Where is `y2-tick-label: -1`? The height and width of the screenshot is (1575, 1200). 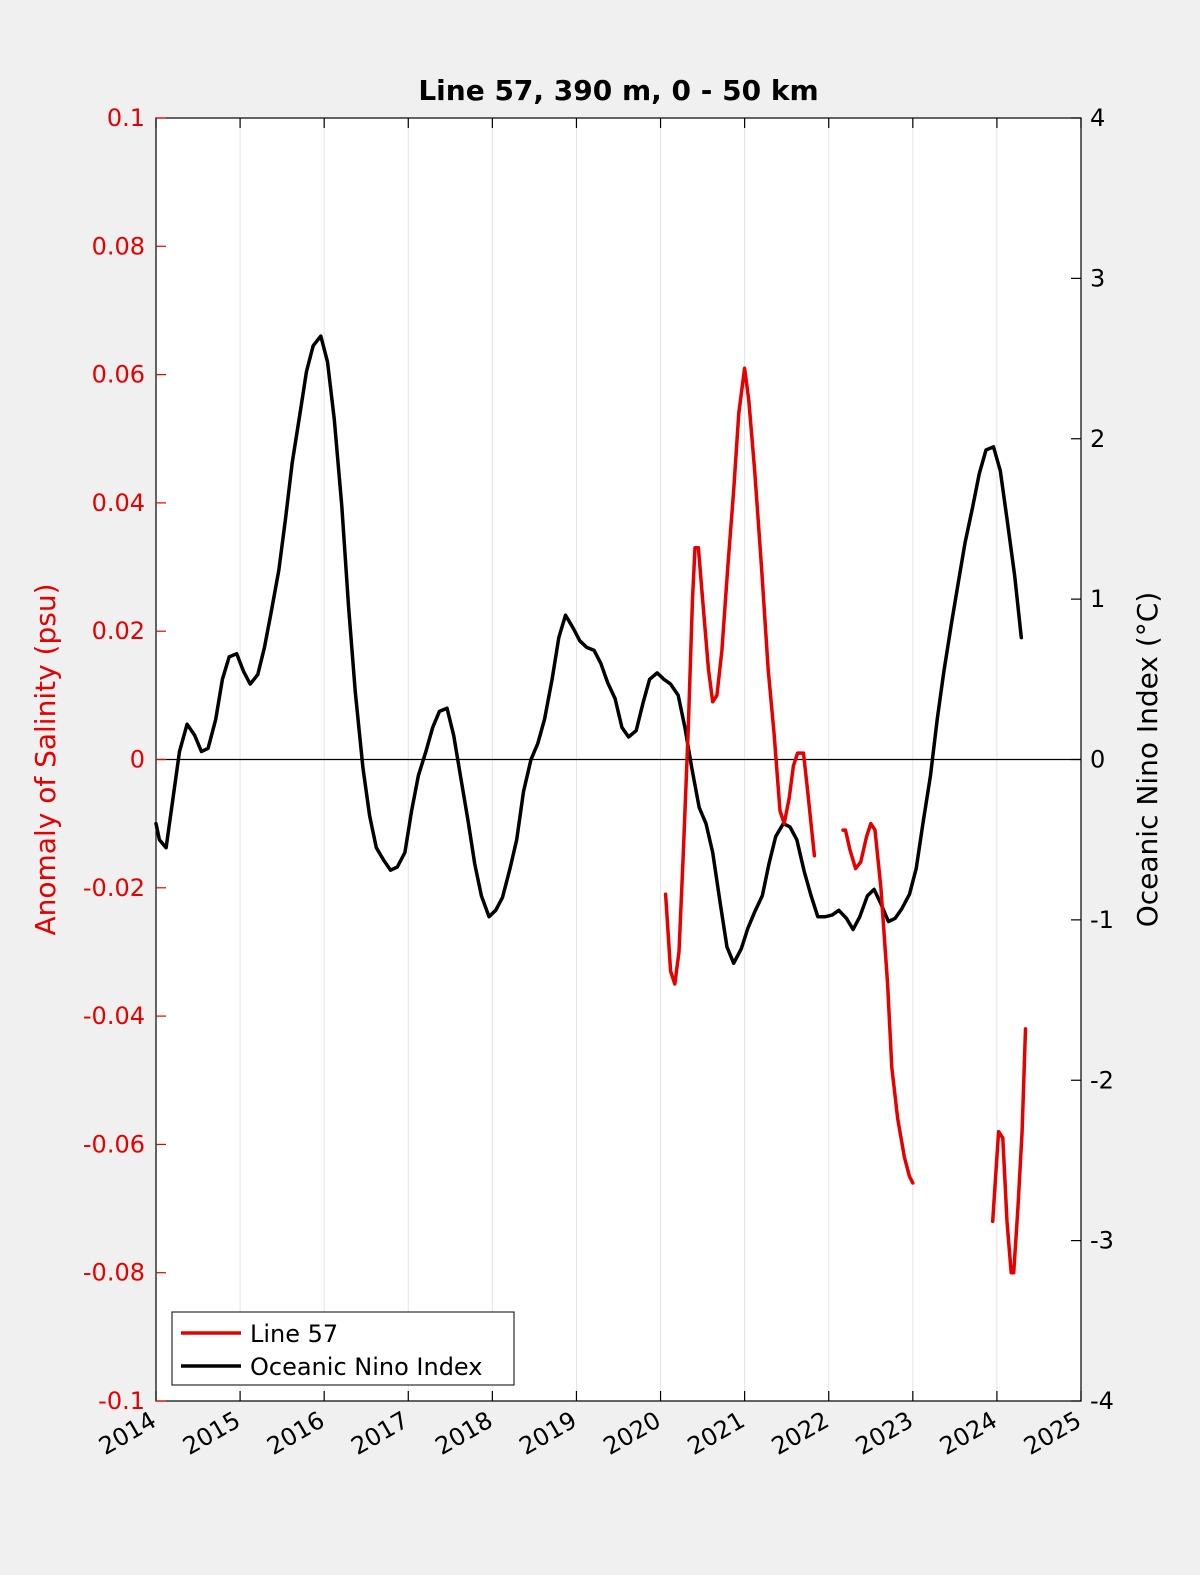 y2-tick-label: -1 is located at coordinates (1102, 920).